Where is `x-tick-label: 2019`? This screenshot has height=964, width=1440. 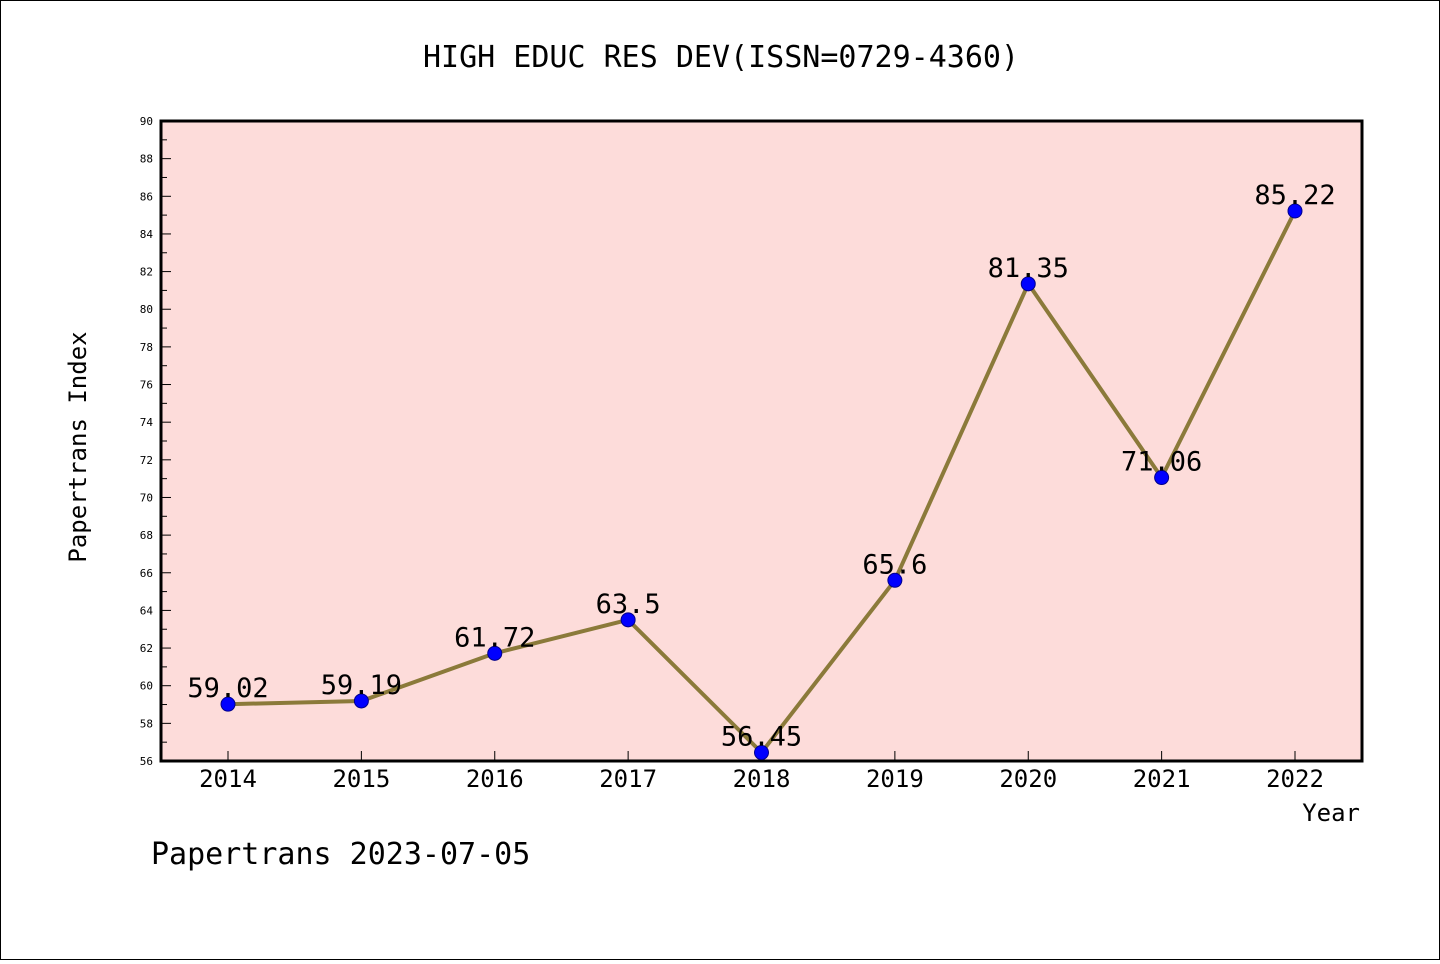
x-tick-label: 2019 is located at coordinates (895, 779).